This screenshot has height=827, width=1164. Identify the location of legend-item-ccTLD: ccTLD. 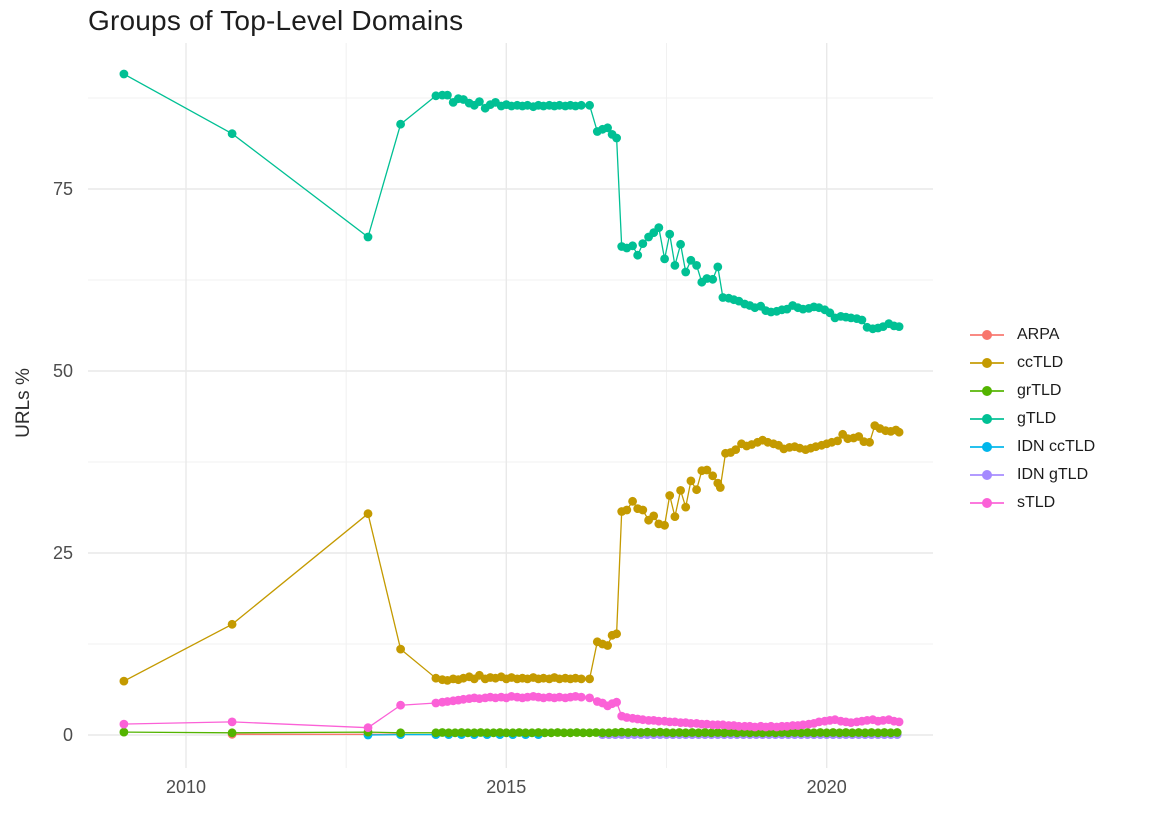
(1032, 363).